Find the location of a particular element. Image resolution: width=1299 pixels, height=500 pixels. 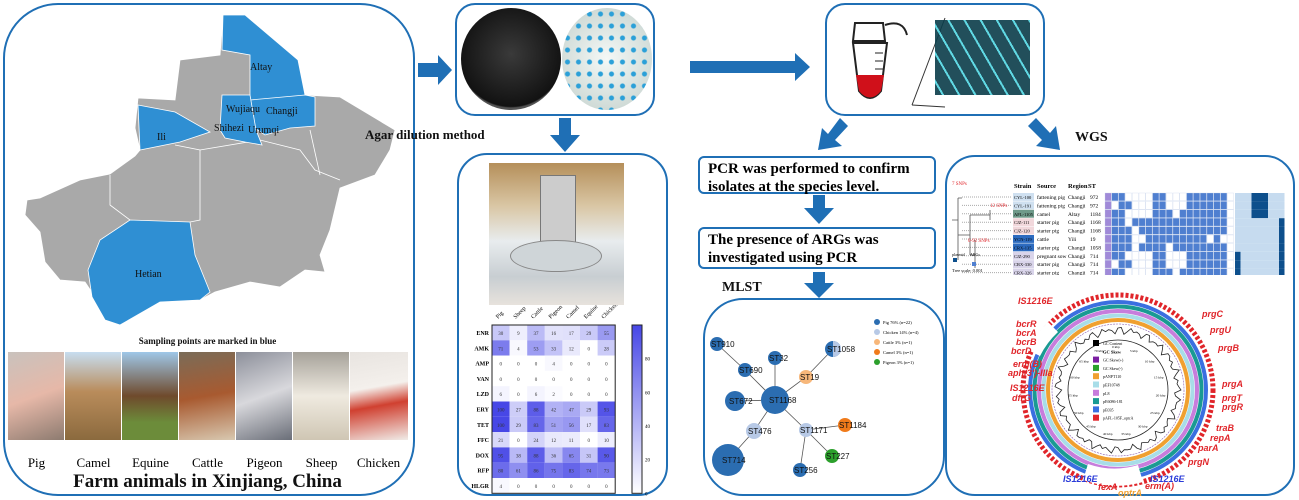

colorbar is located at coordinates (637, 409).